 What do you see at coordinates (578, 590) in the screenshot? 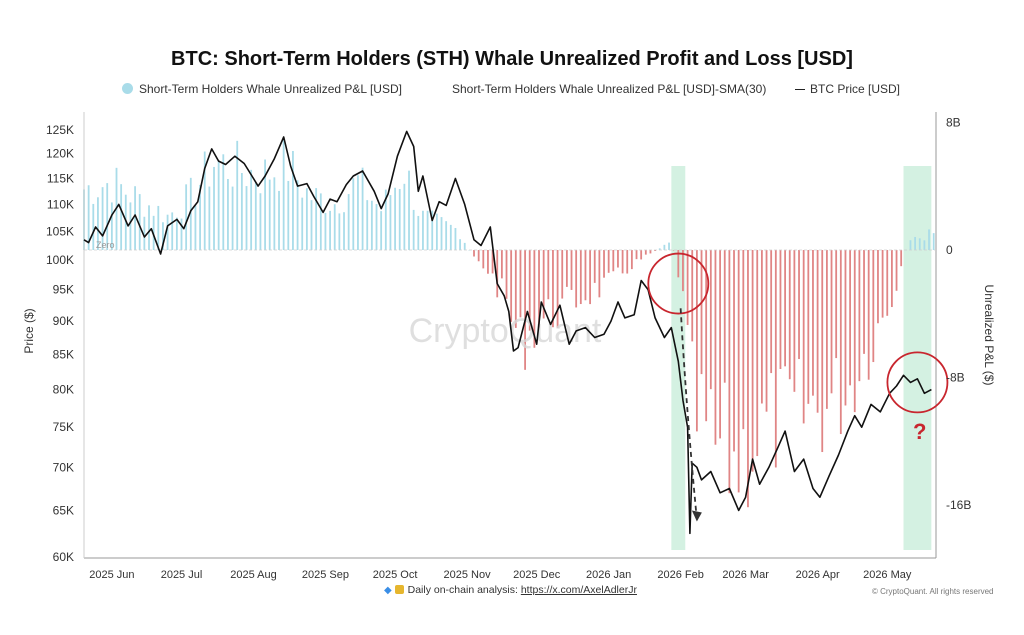
I see `footer-link: https://x.com/AxelAdlerJr` at bounding box center [578, 590].